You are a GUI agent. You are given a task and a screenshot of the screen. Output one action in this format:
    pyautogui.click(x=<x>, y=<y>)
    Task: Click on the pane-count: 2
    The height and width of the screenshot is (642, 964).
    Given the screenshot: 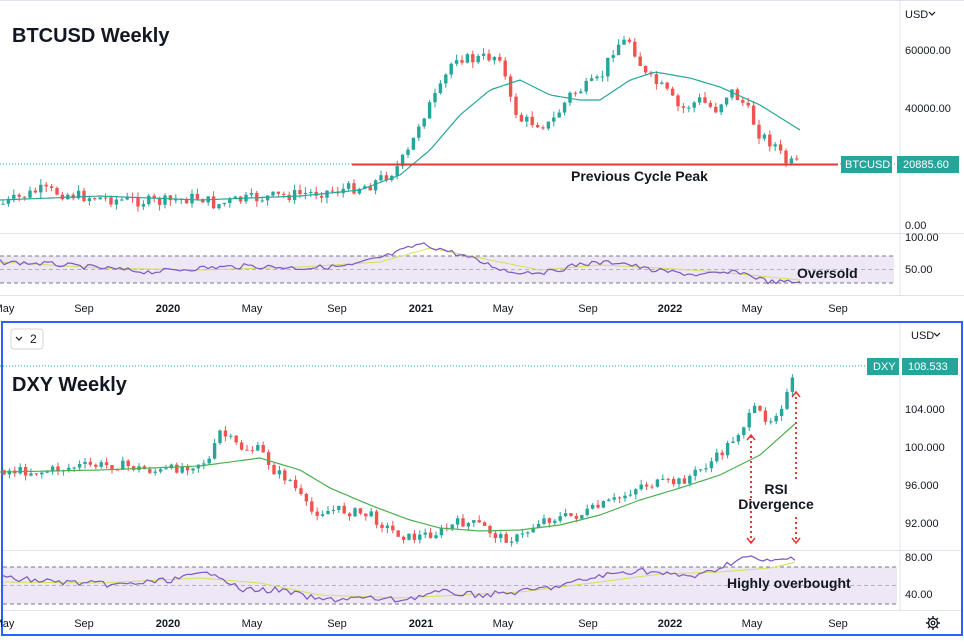 What is the action you would take?
    pyautogui.click(x=33, y=339)
    